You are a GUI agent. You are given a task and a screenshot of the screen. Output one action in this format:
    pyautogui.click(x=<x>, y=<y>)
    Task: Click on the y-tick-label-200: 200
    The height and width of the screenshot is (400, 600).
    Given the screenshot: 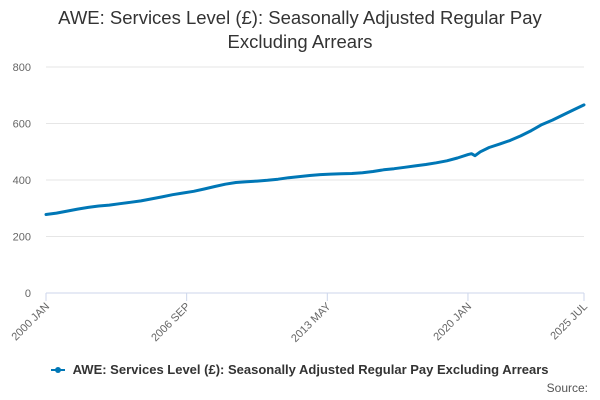 What is the action you would take?
    pyautogui.click(x=22, y=238)
    